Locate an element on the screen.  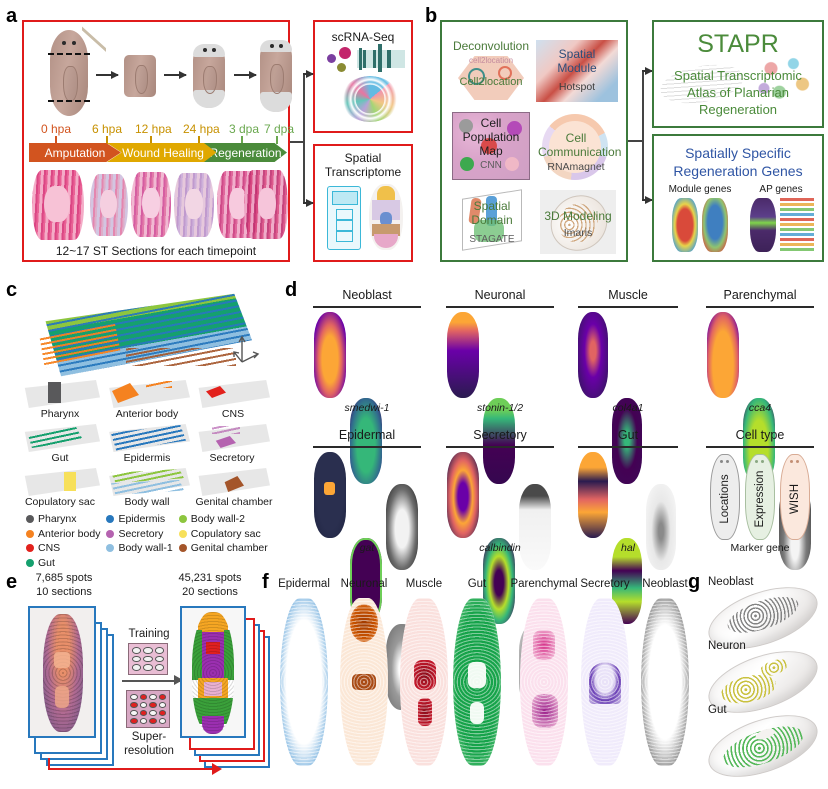
arrow-to-genes is located at coordinates (647, 199).